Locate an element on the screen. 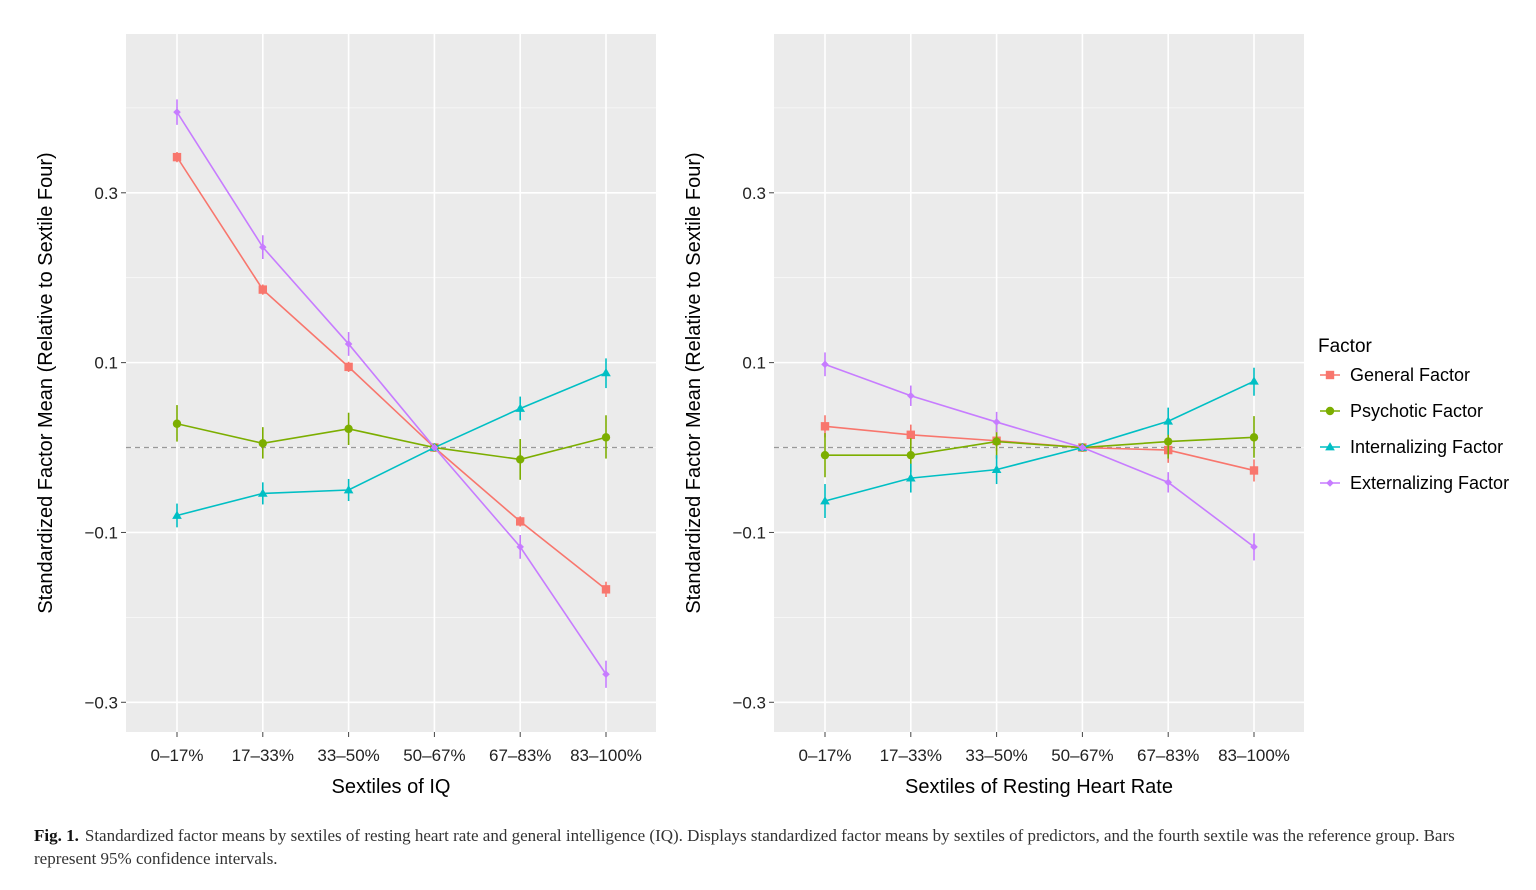  series-general-factor is located at coordinates (391, 374).